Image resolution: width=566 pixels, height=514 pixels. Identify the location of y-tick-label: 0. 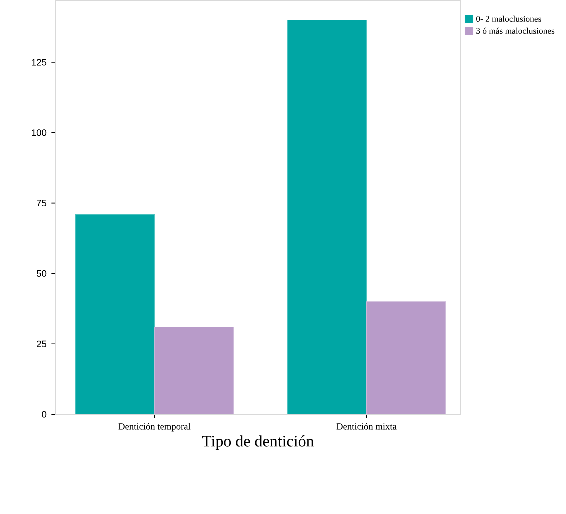
(44, 414).